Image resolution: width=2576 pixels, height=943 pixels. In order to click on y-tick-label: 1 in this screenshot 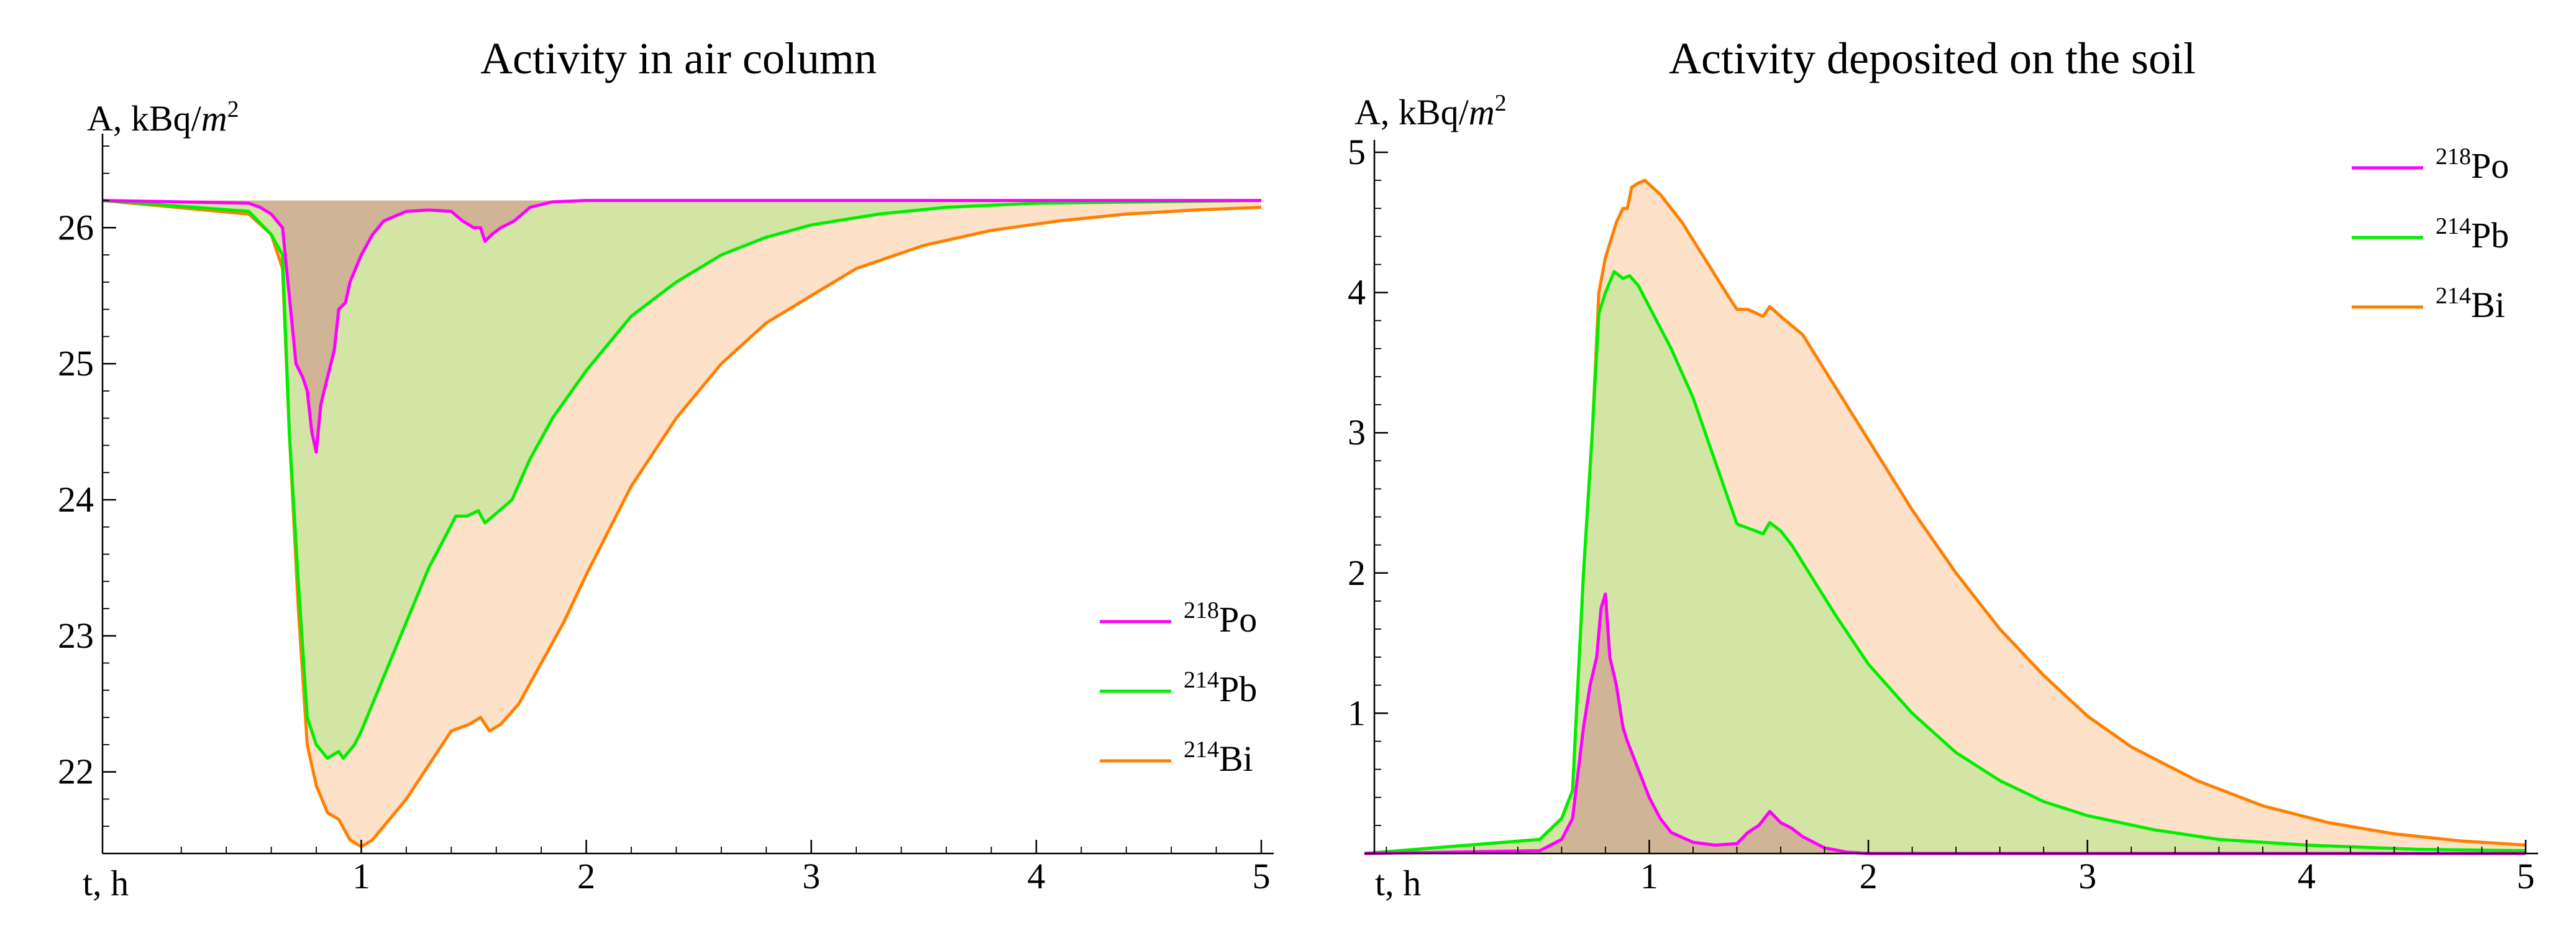, I will do `click(1357, 712)`.